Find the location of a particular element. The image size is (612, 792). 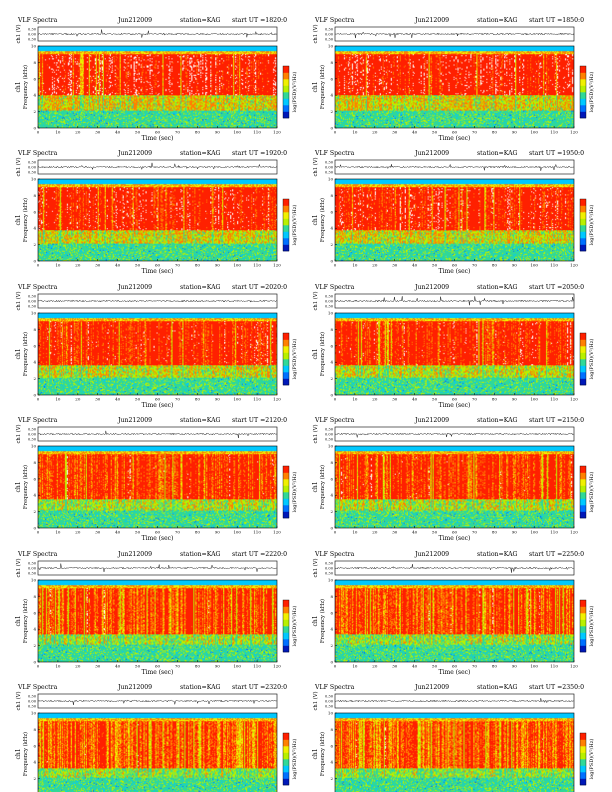

time-axis-label: Time (sec) is located at coordinates (158, 271).